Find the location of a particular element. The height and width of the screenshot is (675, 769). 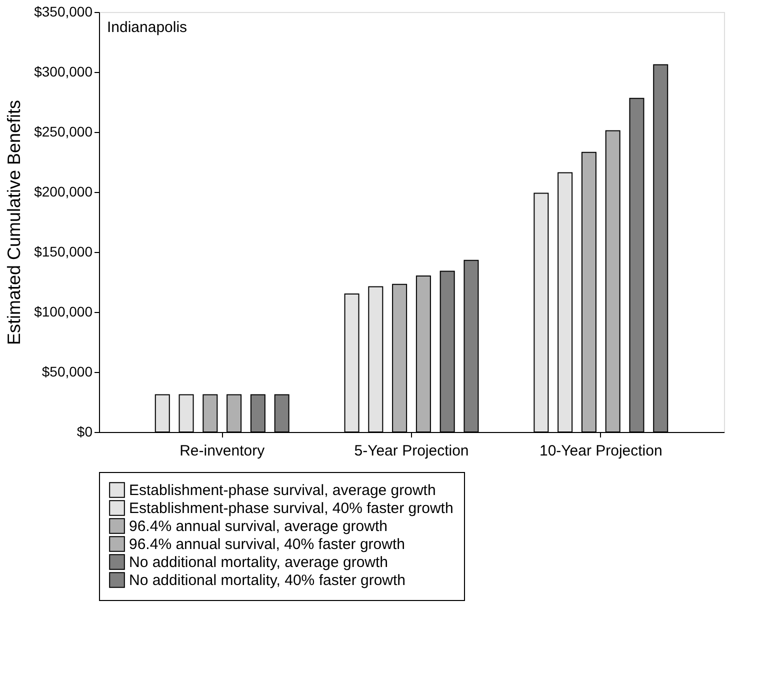

legend-label: 96.4% annual survival, 40% faster growth is located at coordinates (267, 544).